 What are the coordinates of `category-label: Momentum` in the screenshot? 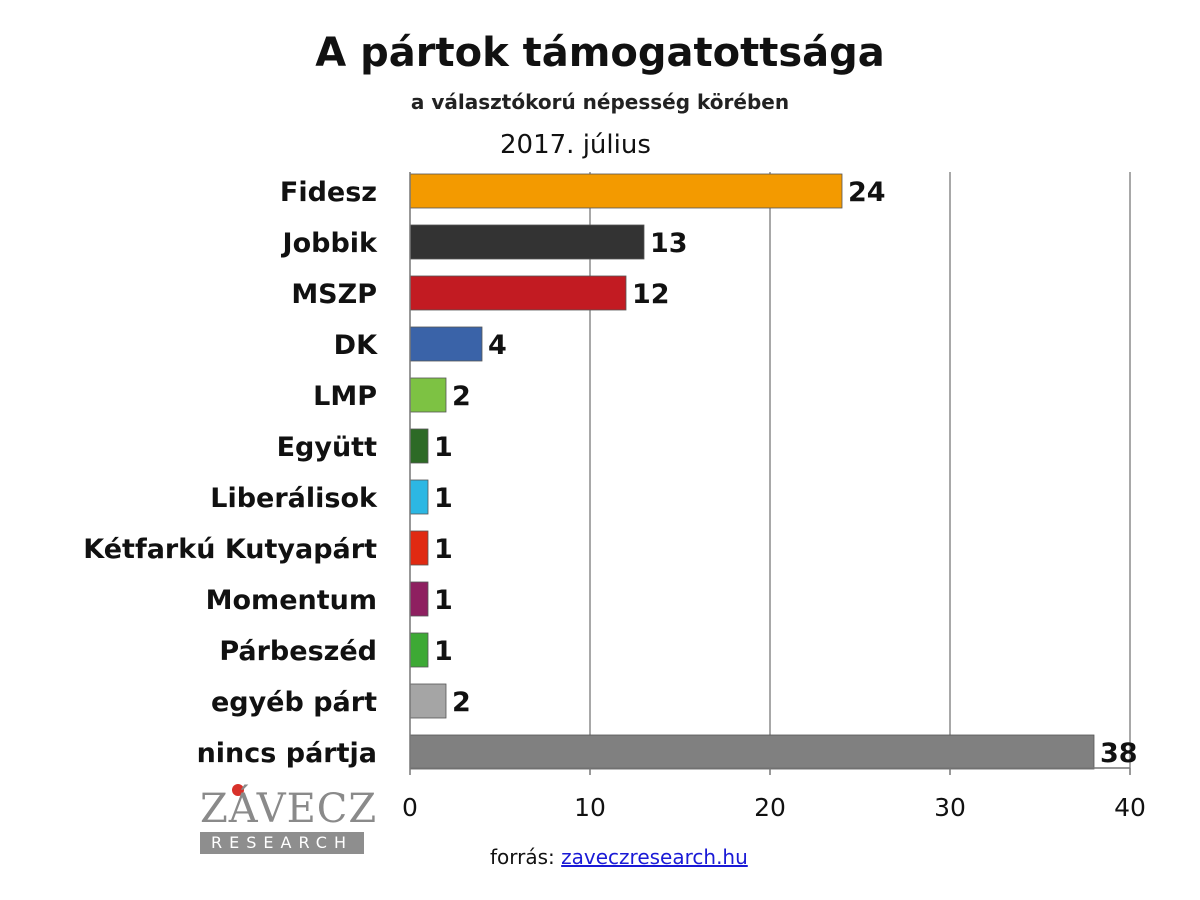 It's located at (291, 600).